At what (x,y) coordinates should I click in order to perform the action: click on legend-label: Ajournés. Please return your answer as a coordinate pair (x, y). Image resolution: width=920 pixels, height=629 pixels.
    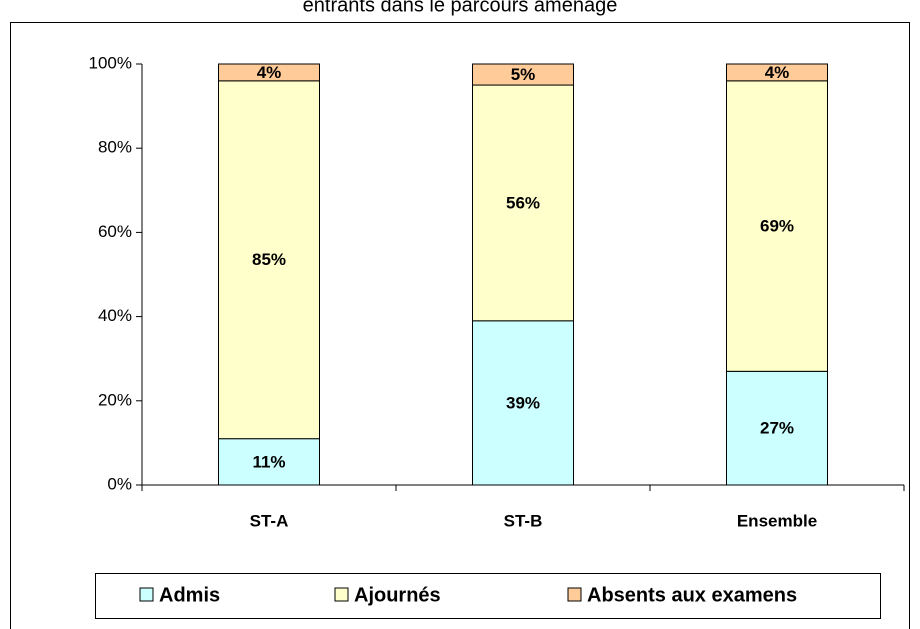
    Looking at the image, I should click on (397, 595).